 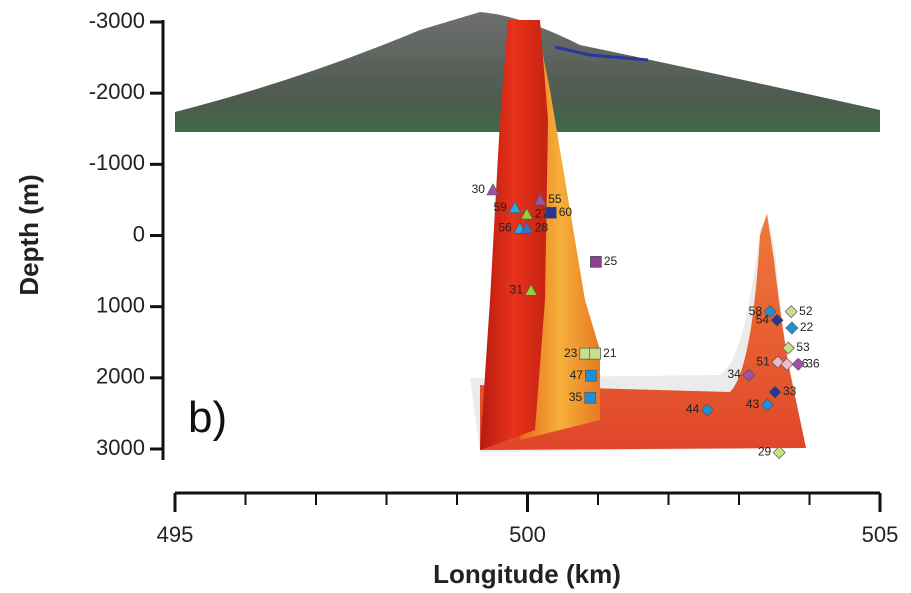 I want to click on point-label: 60, so click(x=566, y=212).